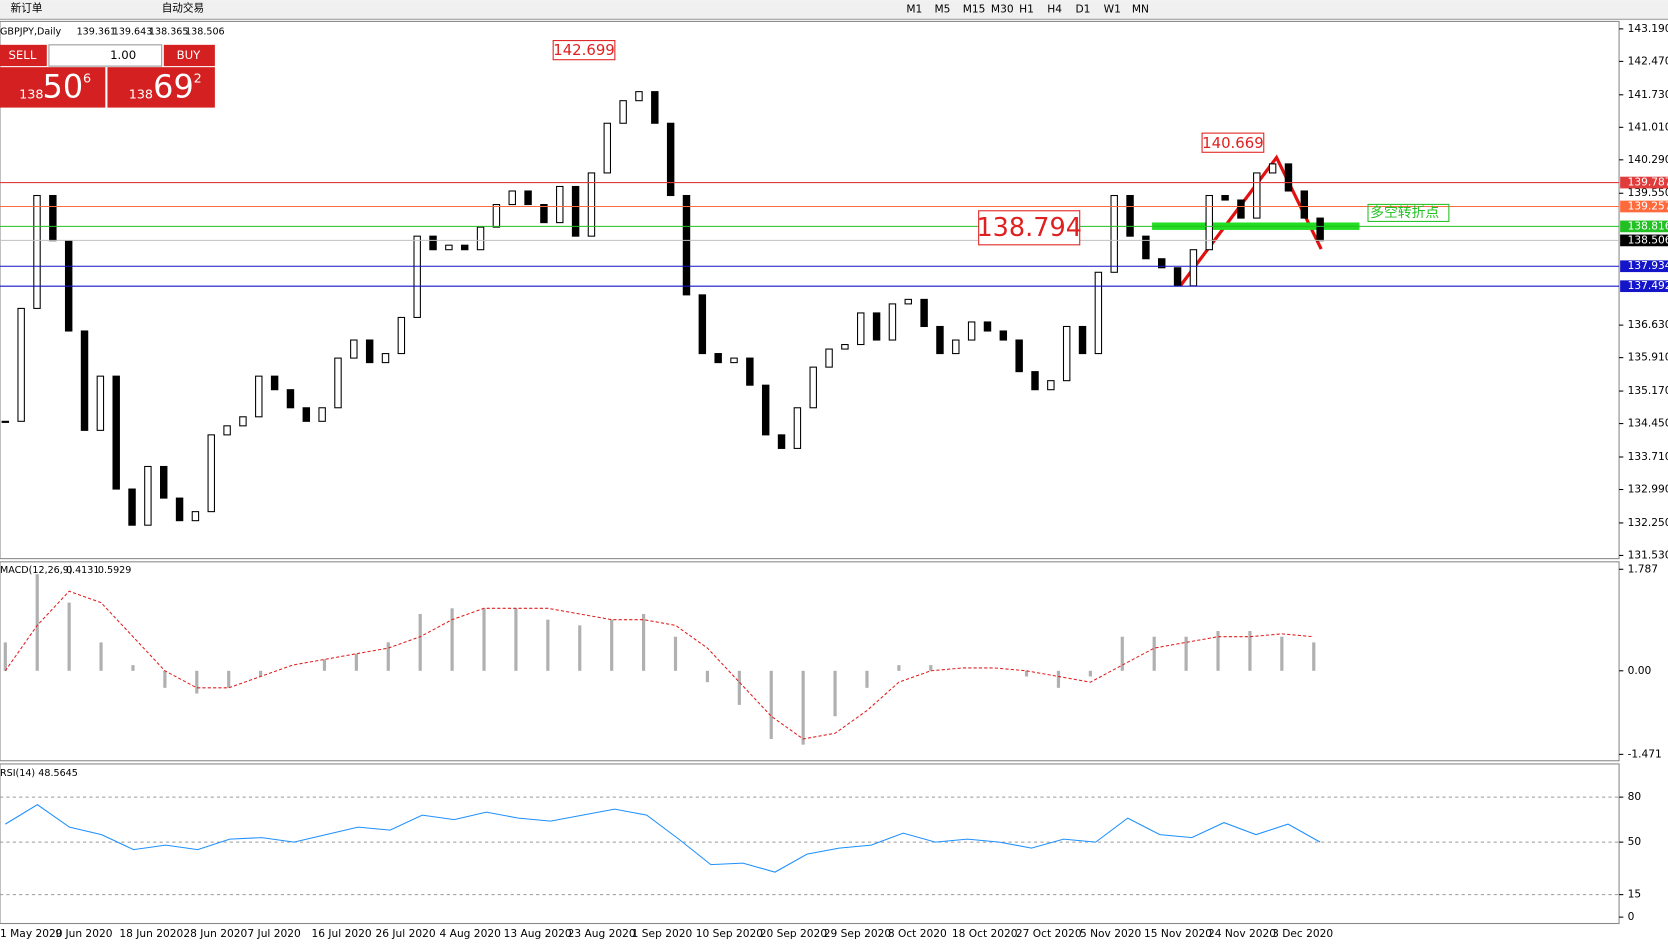 The width and height of the screenshot is (1668, 946). I want to click on x-tick-label: 5 Nov 2020, so click(1111, 933).